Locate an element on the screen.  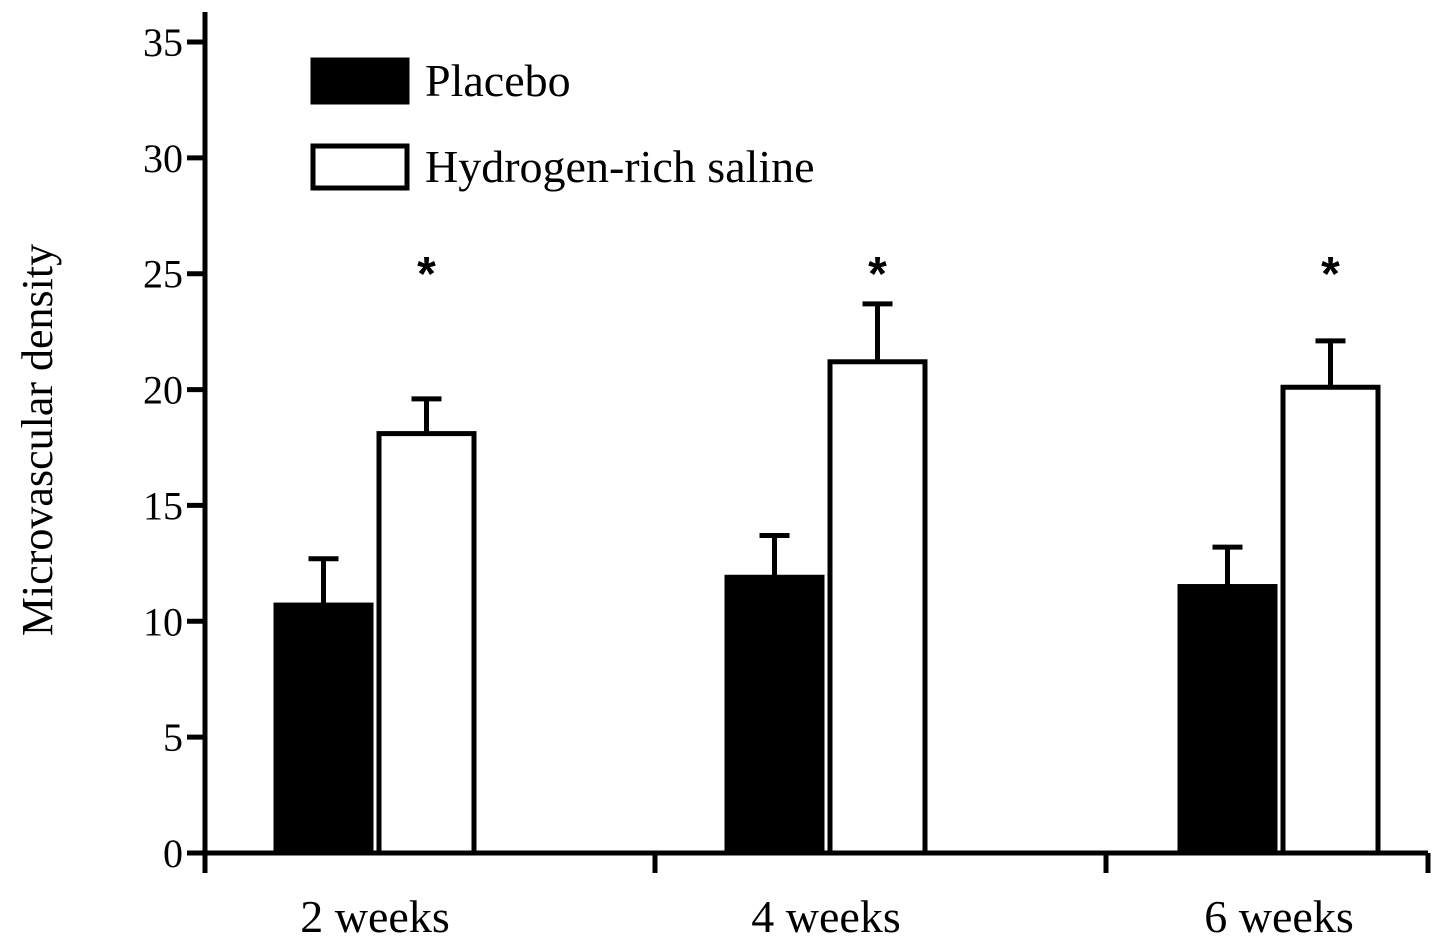
y-tick-label: 30 is located at coordinates (163, 158).